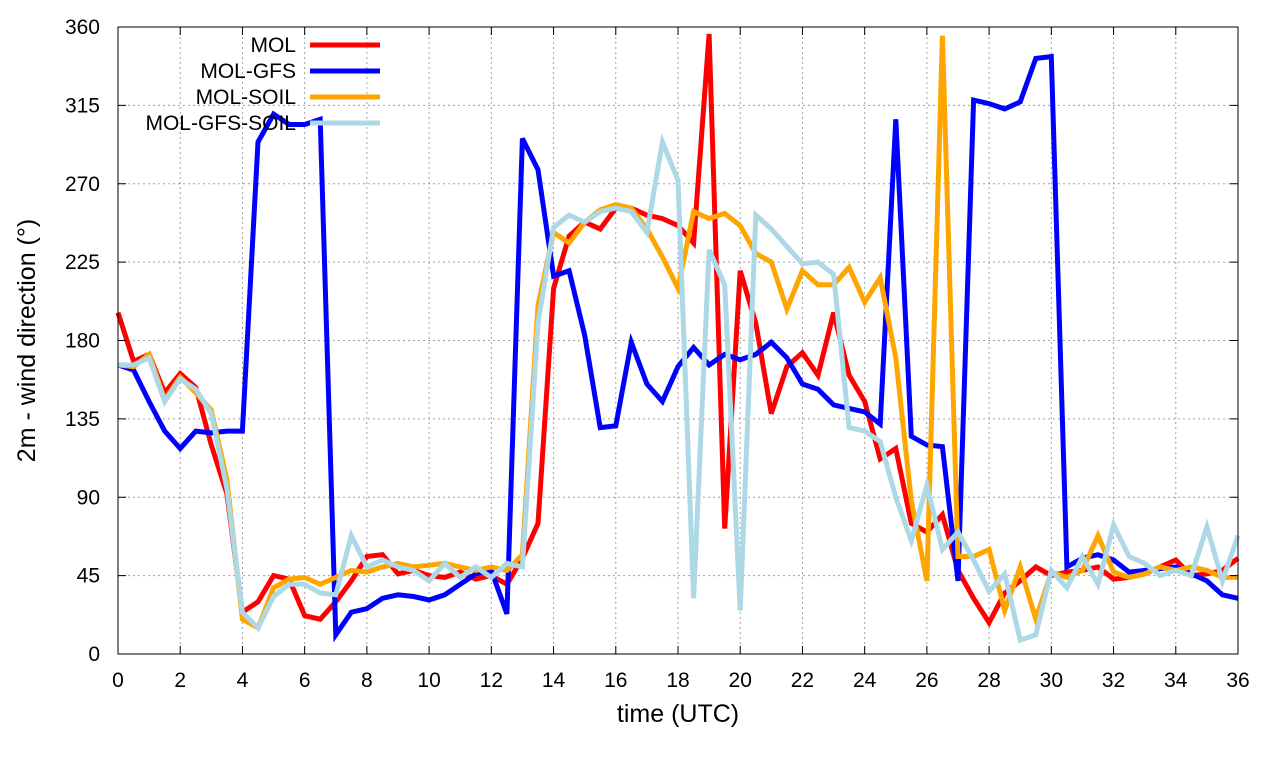  What do you see at coordinates (82, 105) in the screenshot?
I see `y-tick-label: 315` at bounding box center [82, 105].